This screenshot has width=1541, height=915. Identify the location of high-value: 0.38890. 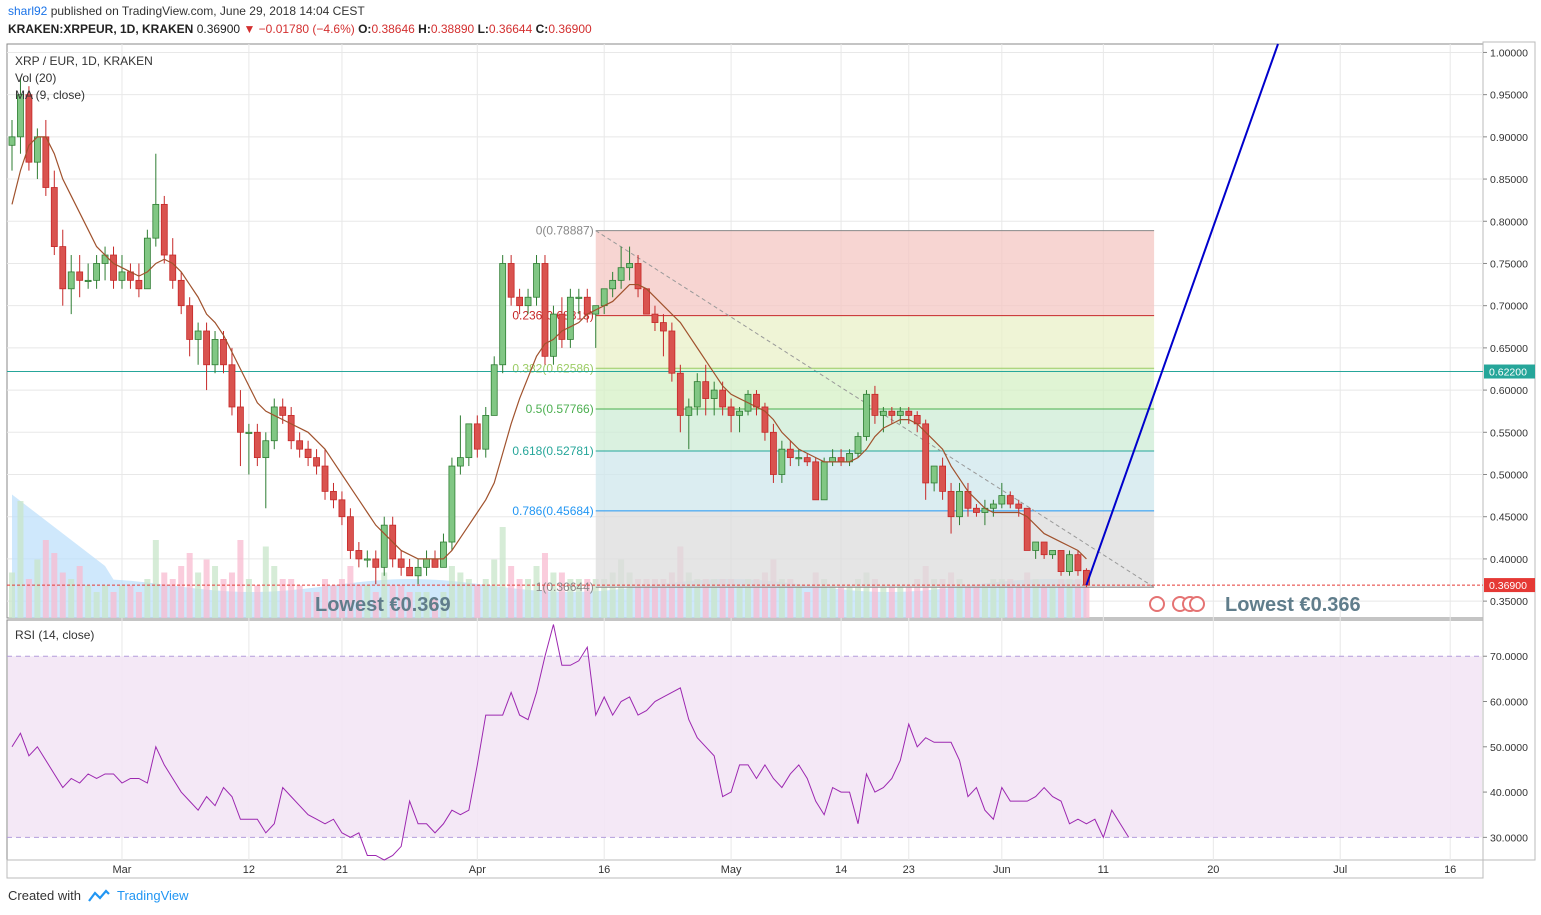
(452, 29).